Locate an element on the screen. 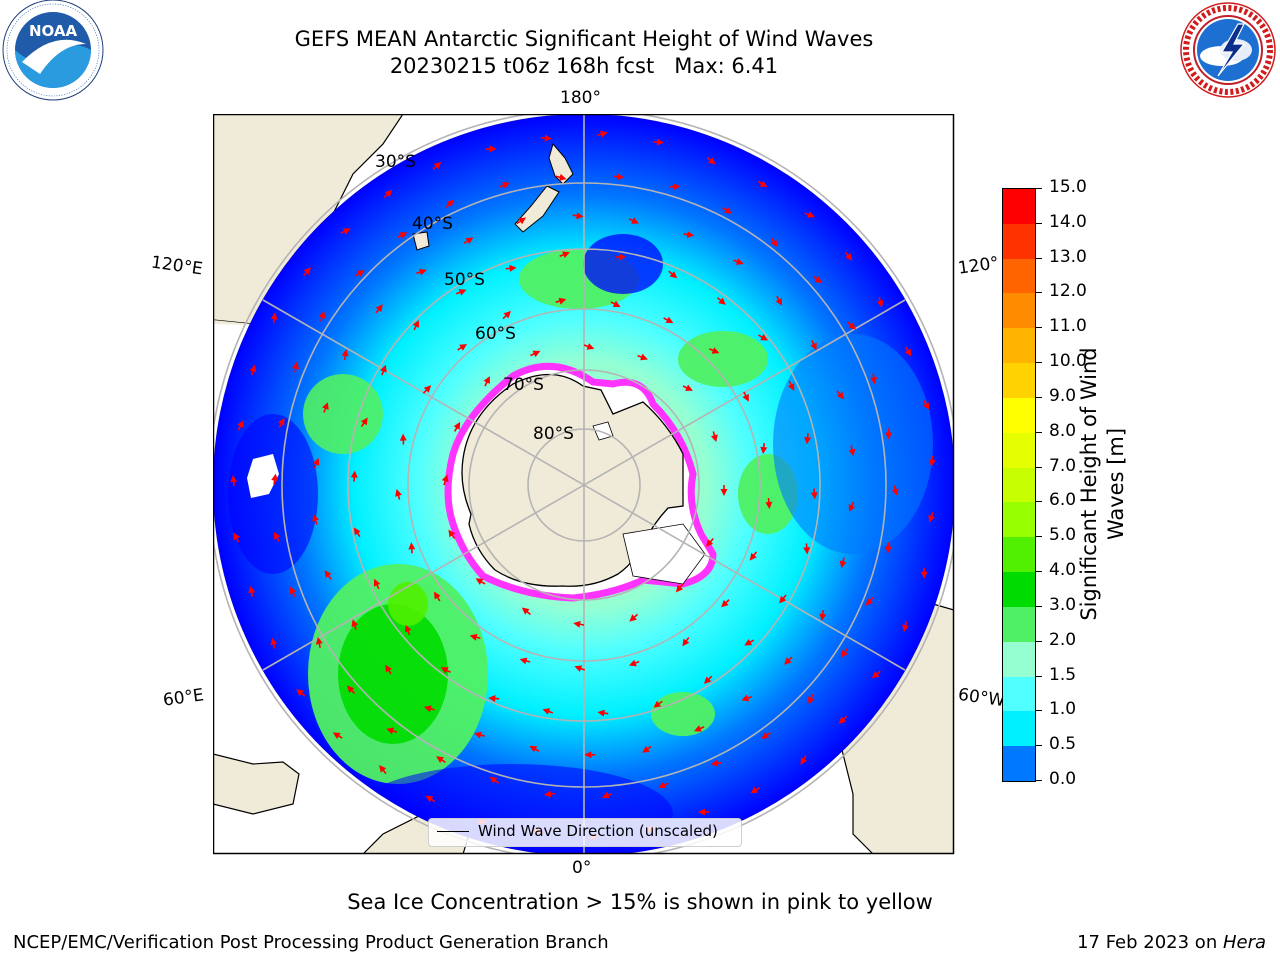 The image size is (1280, 960). colorbar-tick-label: 14.0 is located at coordinates (1068, 221).